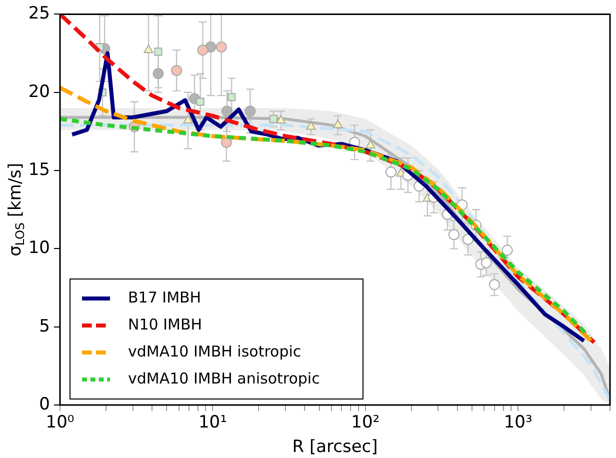 This screenshot has height=458, width=616. Describe the element at coordinates (224, 378) in the screenshot. I see `legend-label: vdMA10 IMBH anisotropic` at that location.